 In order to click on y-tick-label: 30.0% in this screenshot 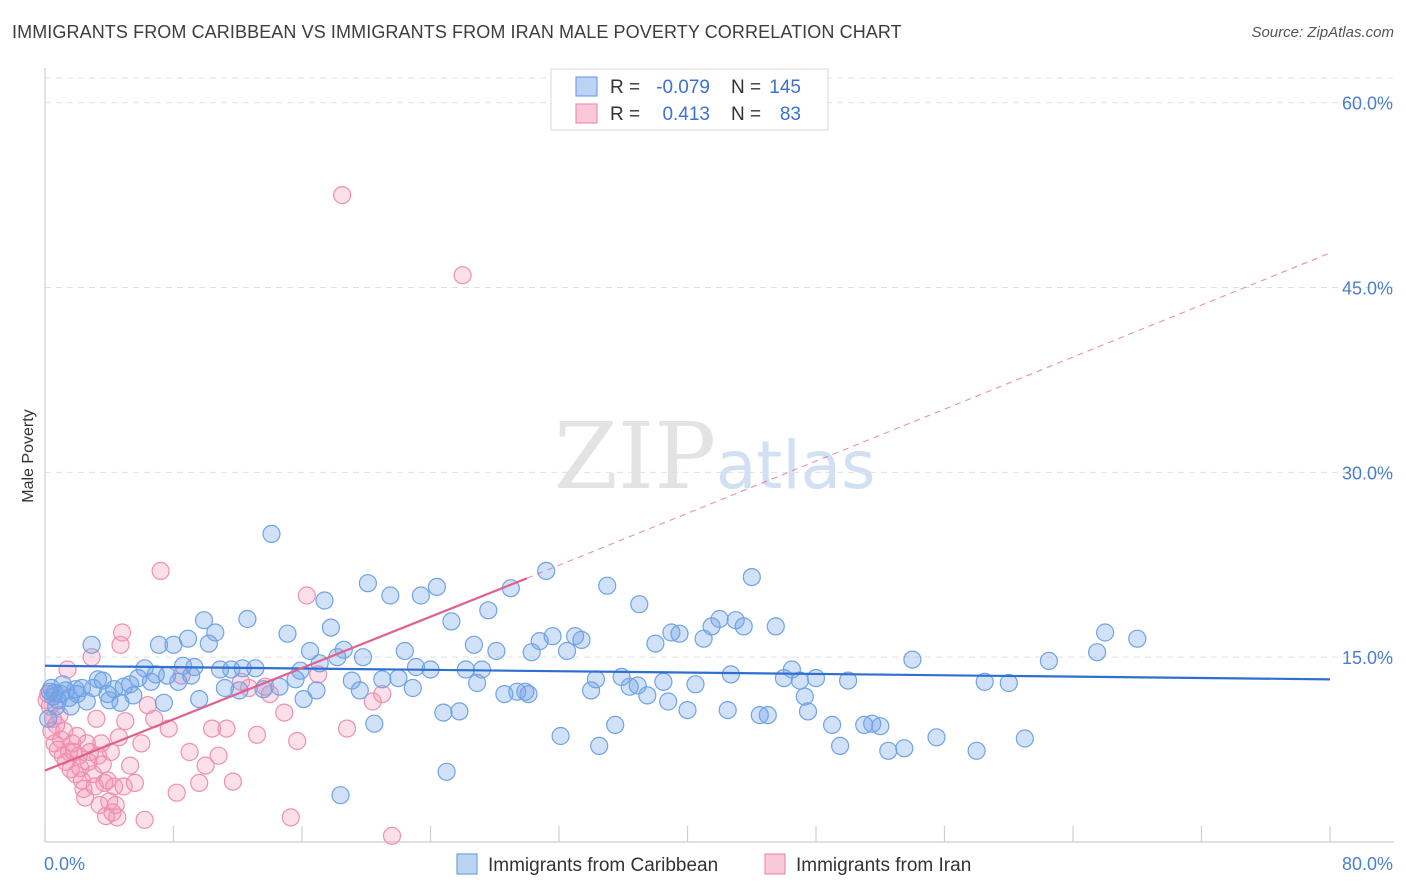, I will do `click(1367, 473)`.